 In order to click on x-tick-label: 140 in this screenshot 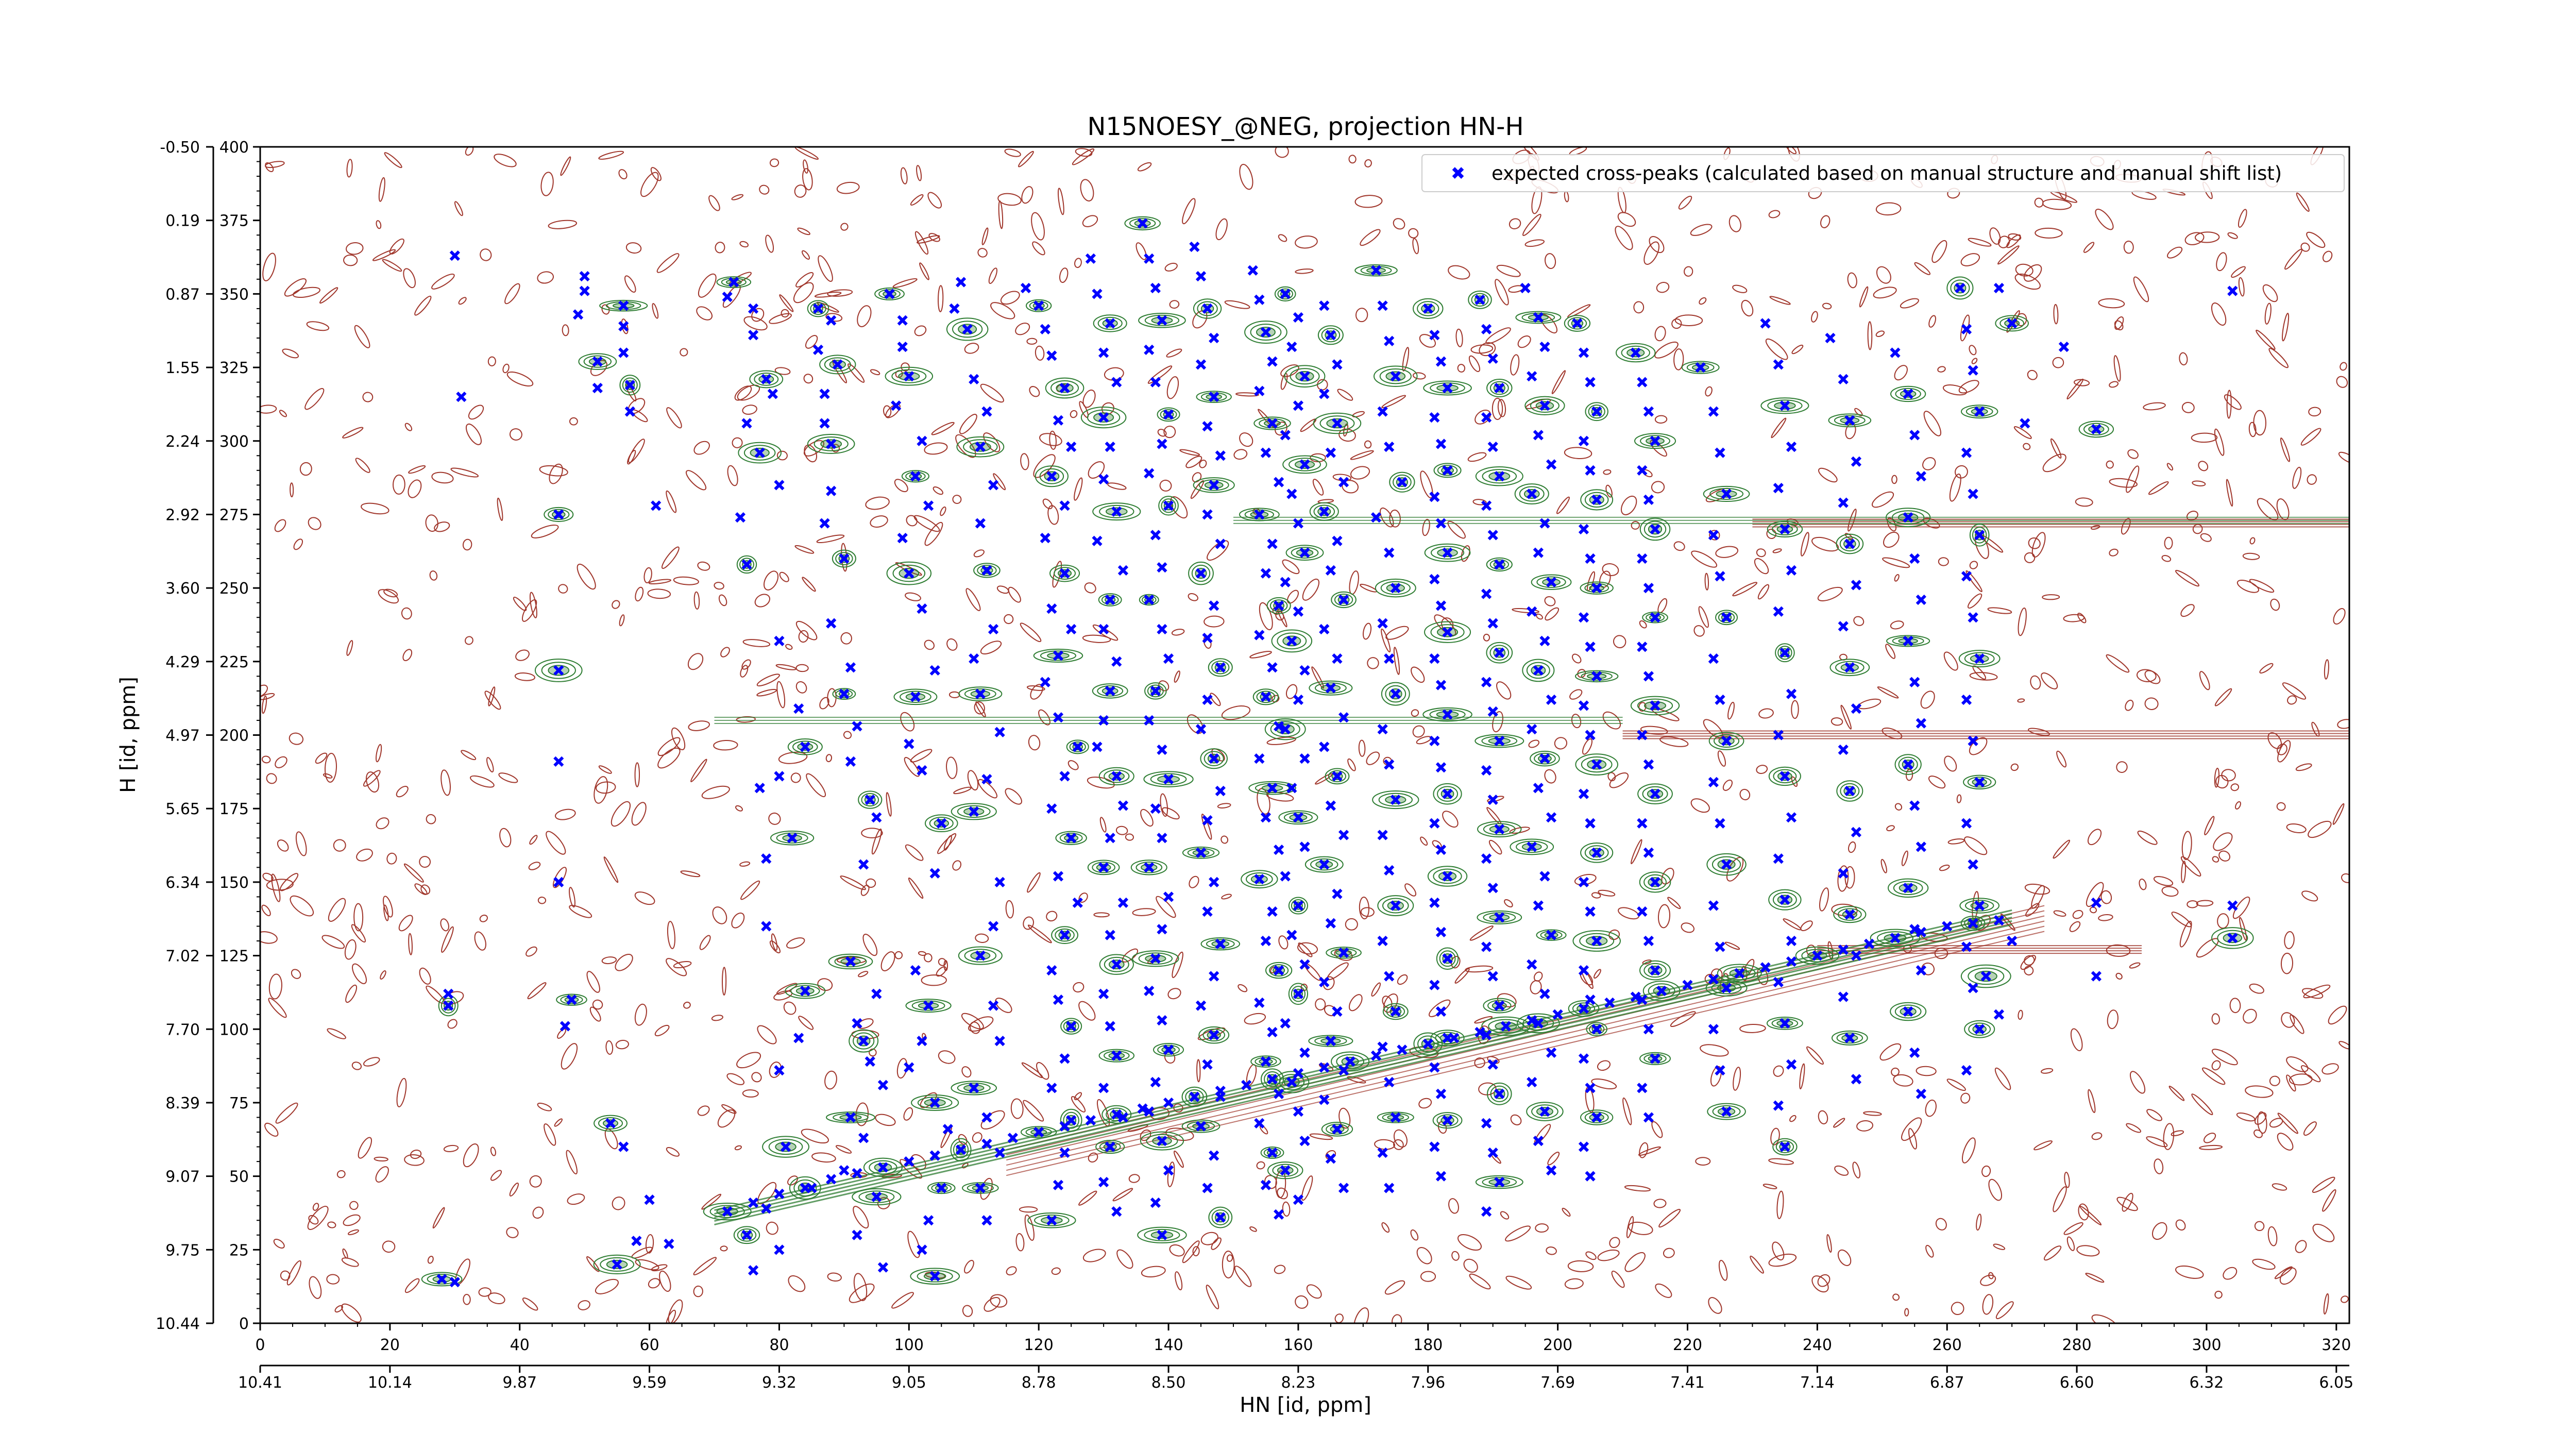, I will do `click(1168, 1345)`.